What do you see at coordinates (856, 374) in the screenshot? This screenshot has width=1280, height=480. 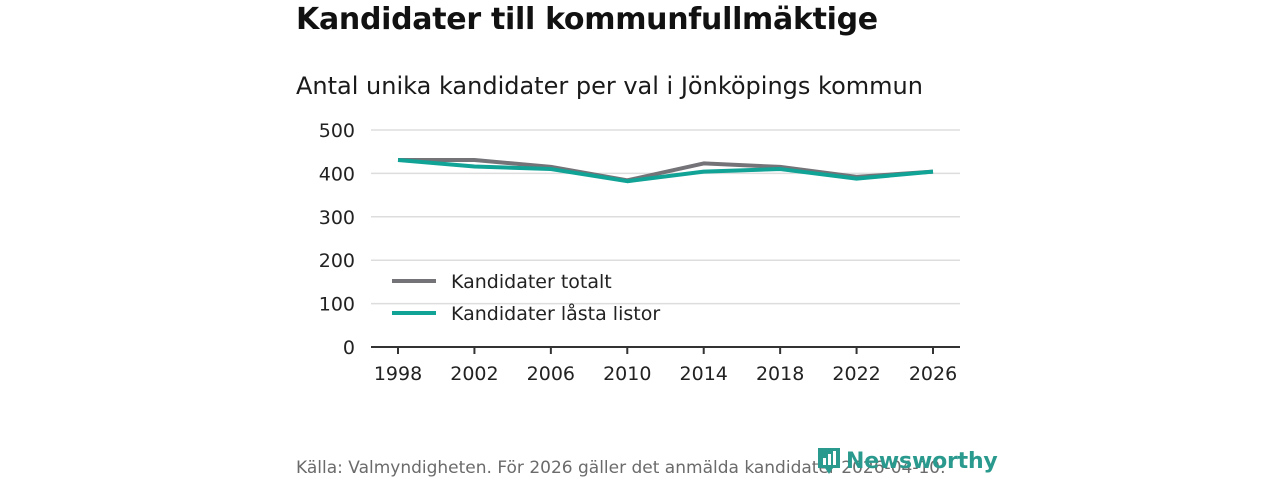 I see `x-tick-label: 2022` at bounding box center [856, 374].